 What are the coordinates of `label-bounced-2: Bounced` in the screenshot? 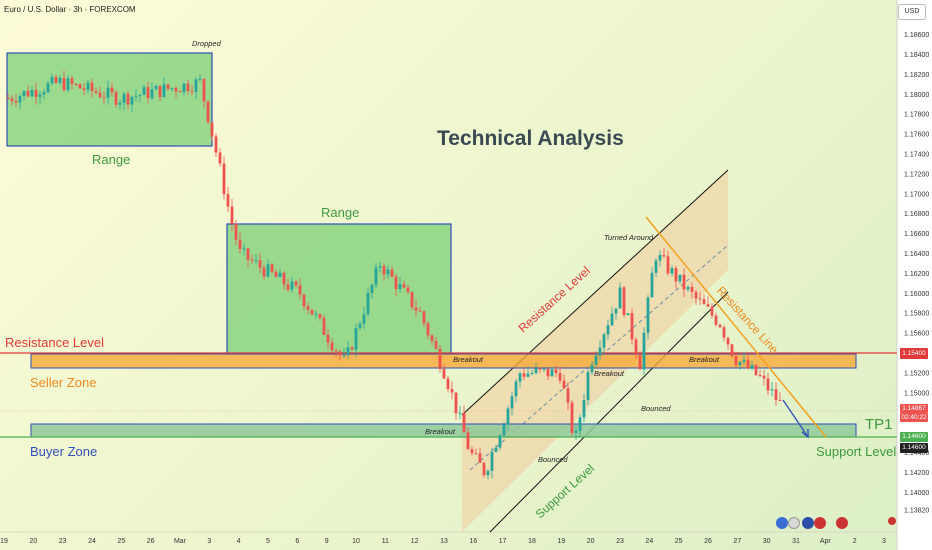 It's located at (553, 459).